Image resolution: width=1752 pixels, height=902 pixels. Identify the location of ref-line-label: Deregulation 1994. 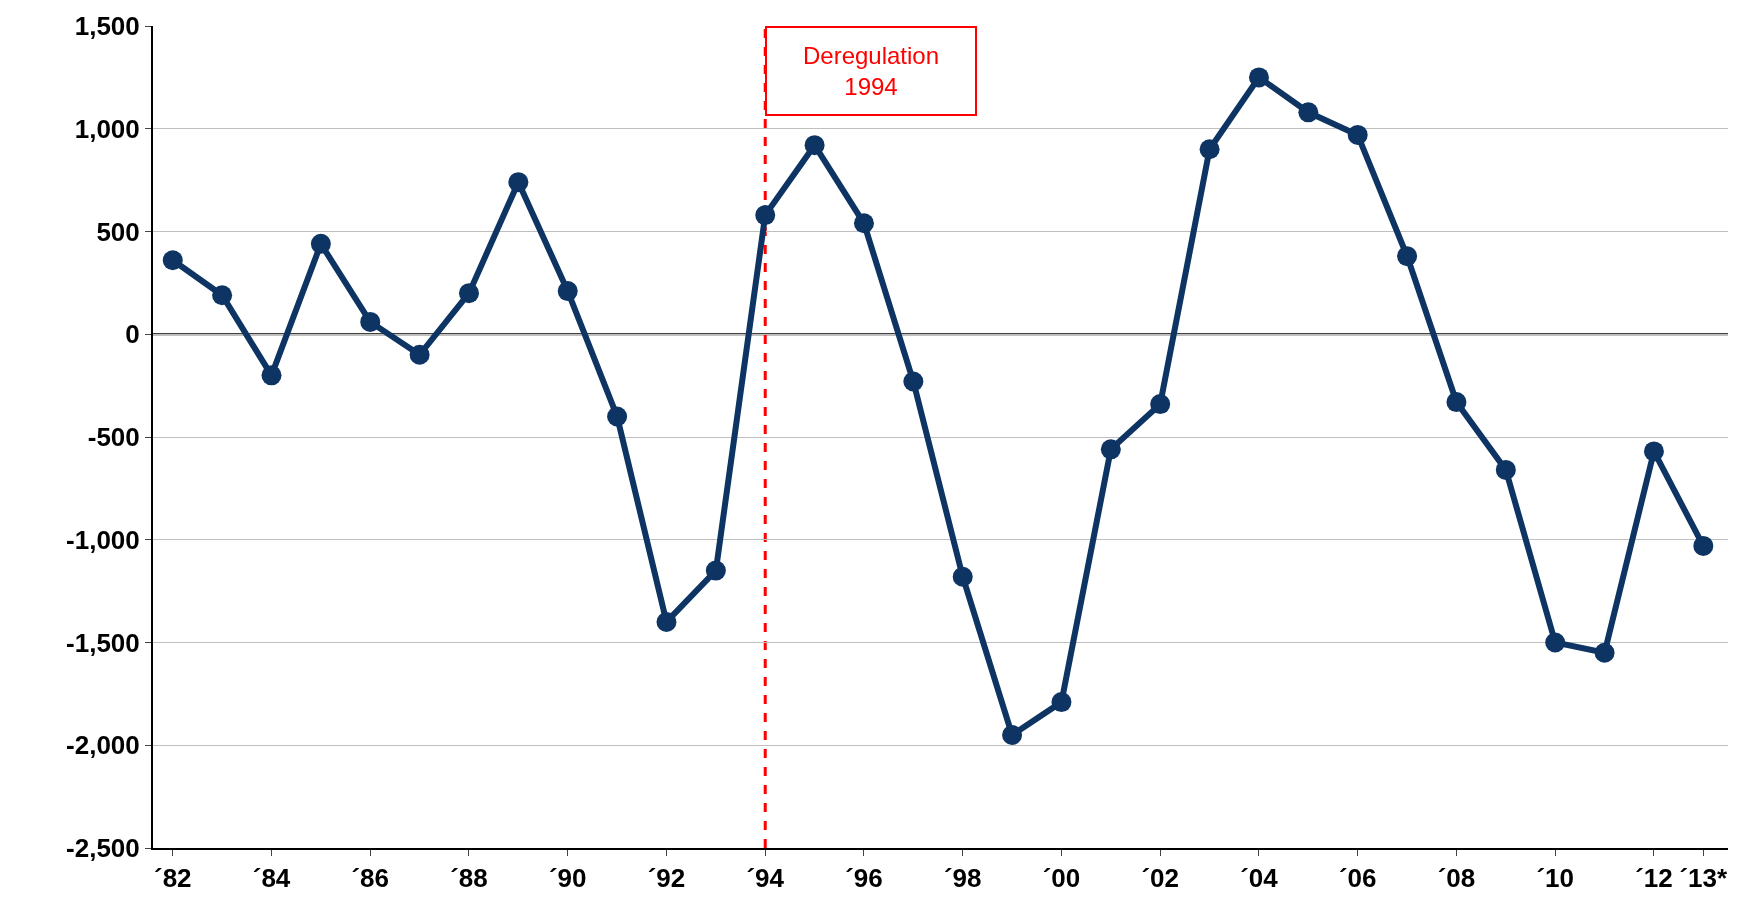
(871, 71).